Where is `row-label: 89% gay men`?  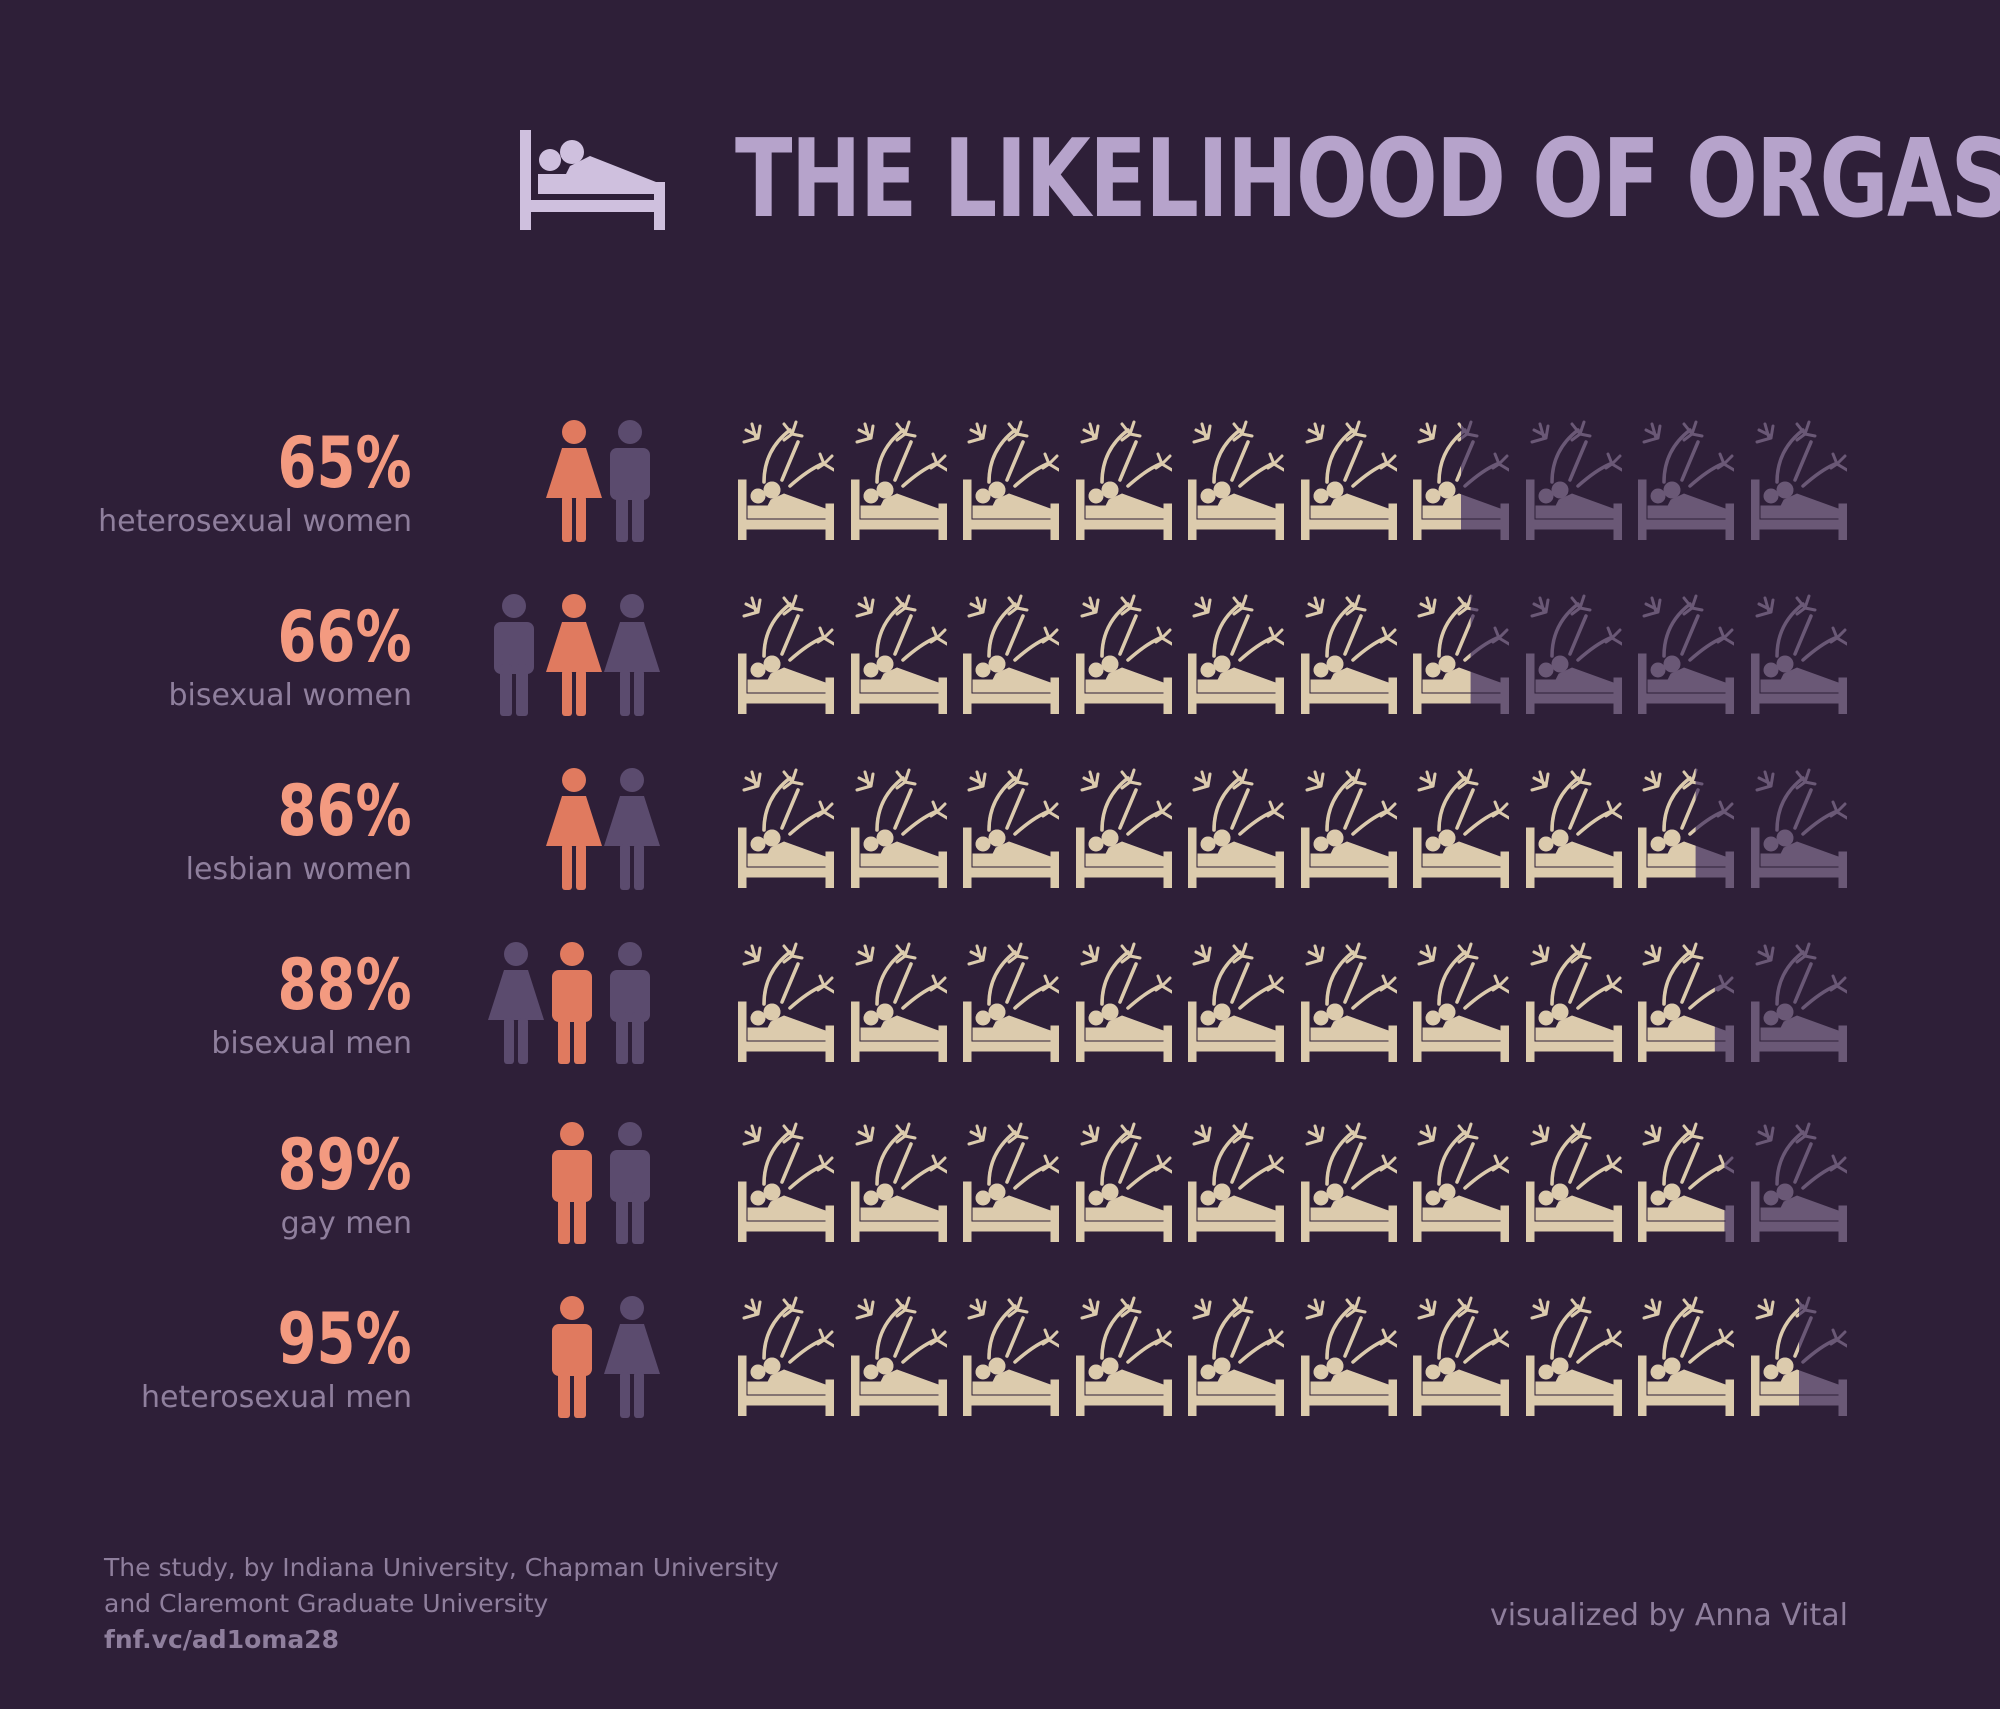 row-label: 89% gay men is located at coordinates (328, 1185).